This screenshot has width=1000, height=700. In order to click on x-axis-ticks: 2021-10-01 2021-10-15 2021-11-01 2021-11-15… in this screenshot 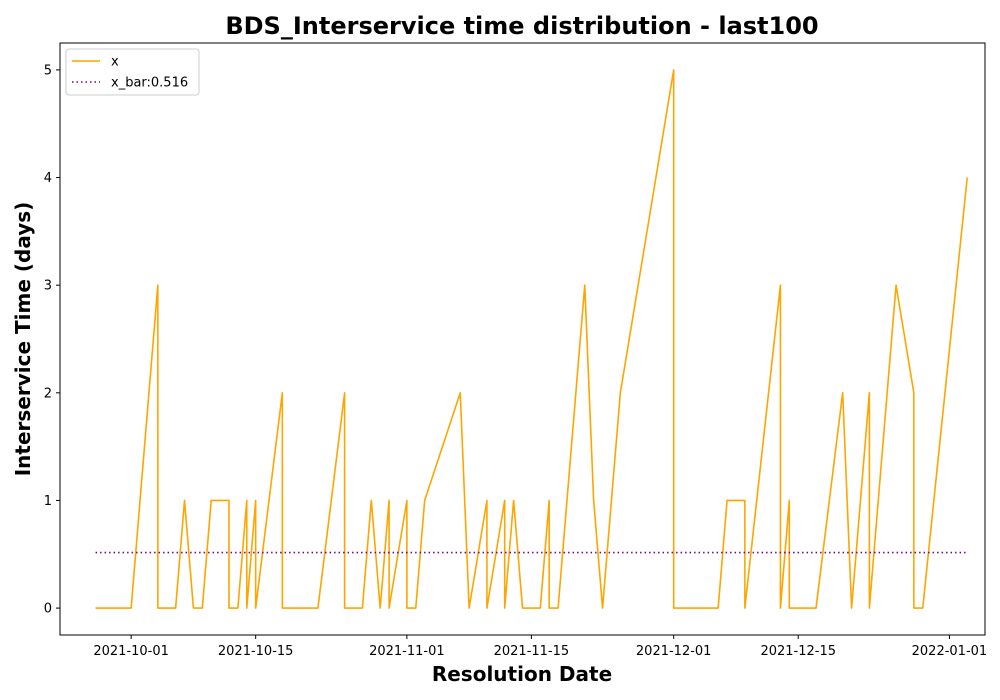, I will do `click(540, 647)`.